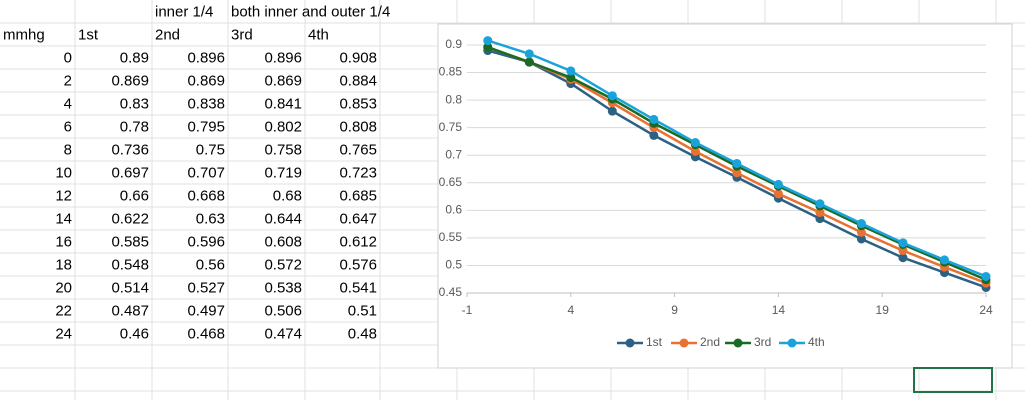 The width and height of the screenshot is (1025, 400). I want to click on sheet-cell: 0.612, so click(358, 241).